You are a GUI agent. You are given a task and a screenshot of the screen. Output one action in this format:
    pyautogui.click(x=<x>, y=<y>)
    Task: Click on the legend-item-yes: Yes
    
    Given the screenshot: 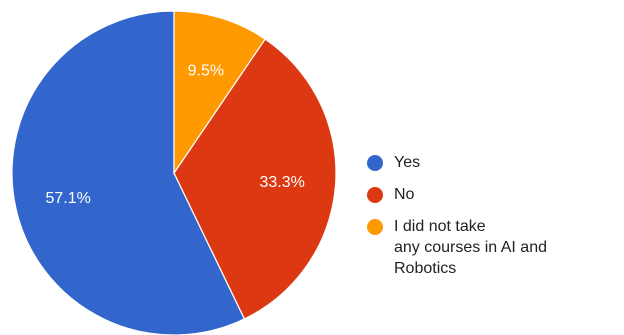 What is the action you would take?
    pyautogui.click(x=492, y=162)
    